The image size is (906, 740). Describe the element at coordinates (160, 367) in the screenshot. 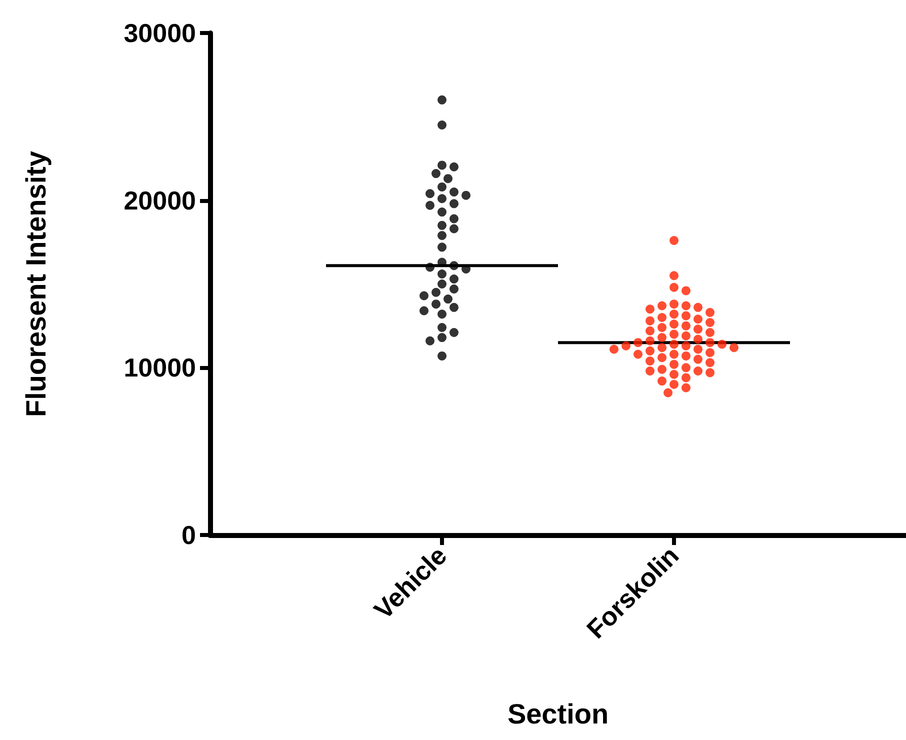

I see `y-tick-label: 10000` at that location.